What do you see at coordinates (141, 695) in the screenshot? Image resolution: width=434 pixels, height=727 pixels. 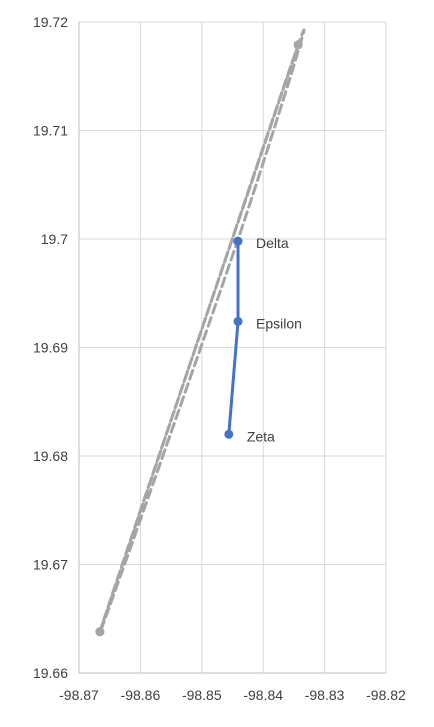 I see `x-tick-label: -98.86` at bounding box center [141, 695].